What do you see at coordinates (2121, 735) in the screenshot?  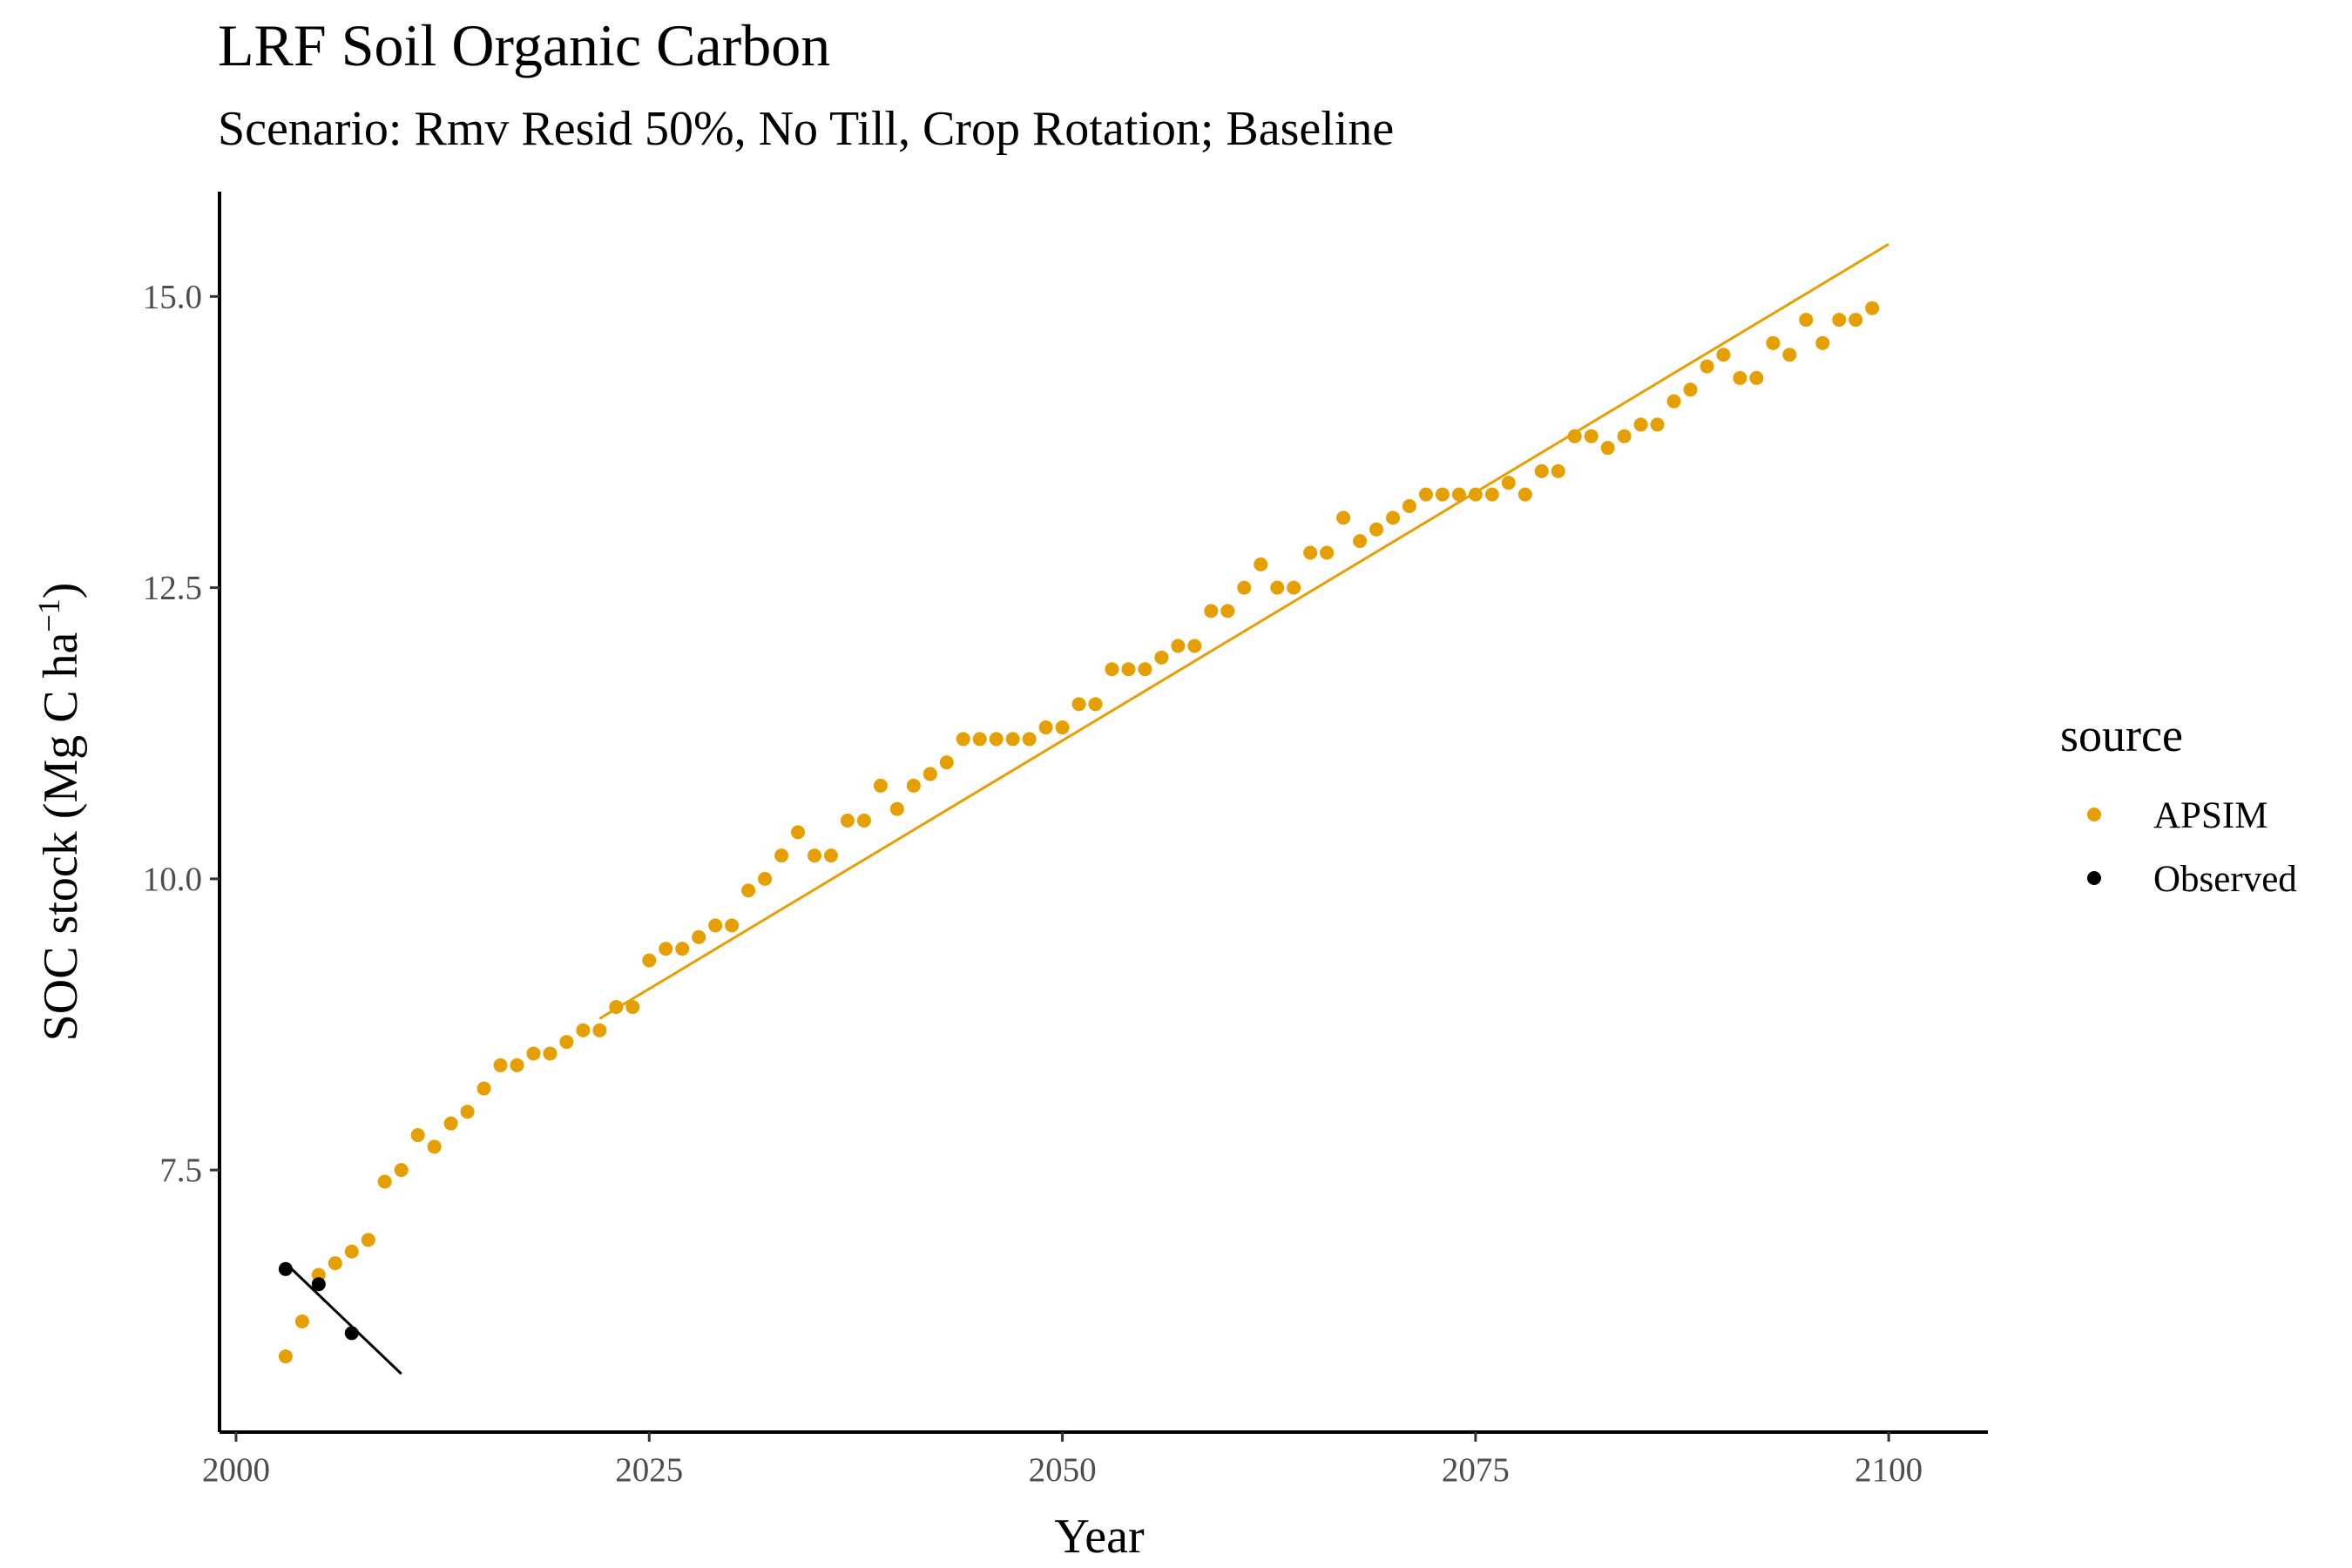 I see `legend-title: source` at bounding box center [2121, 735].